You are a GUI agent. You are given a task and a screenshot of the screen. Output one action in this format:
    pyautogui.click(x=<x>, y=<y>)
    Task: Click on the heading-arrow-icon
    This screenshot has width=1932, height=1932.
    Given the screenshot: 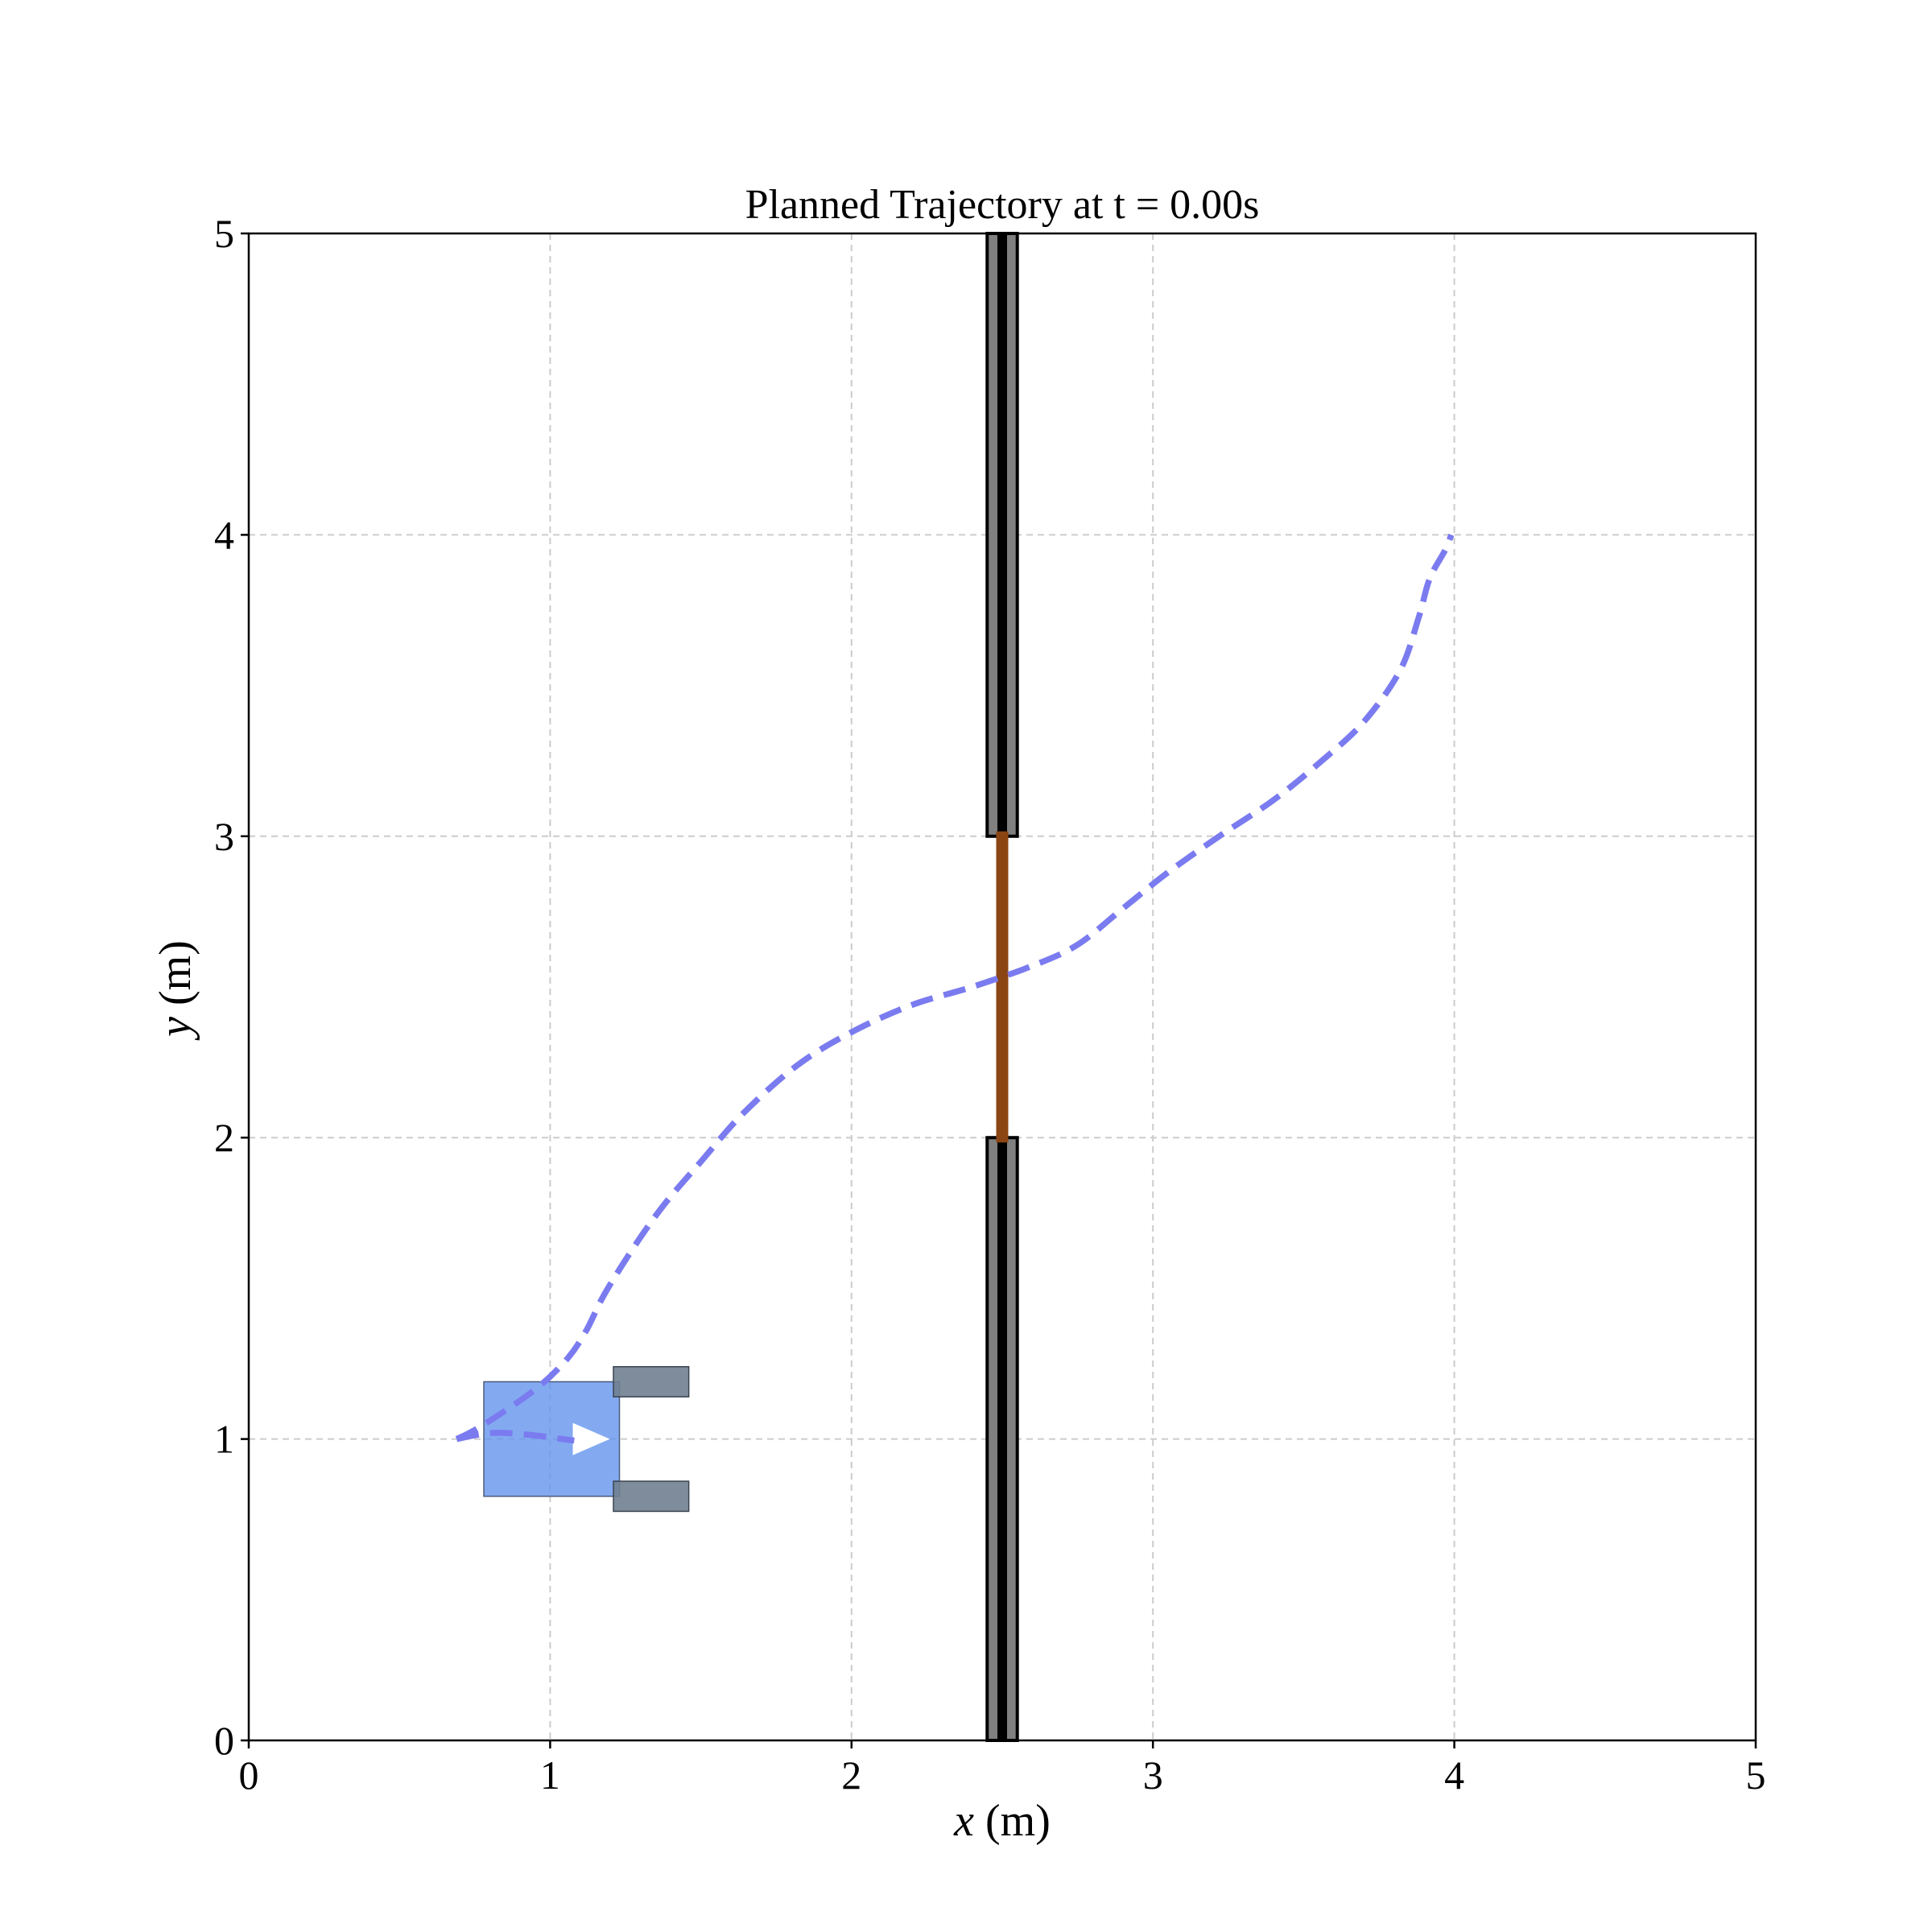 What is the action you would take?
    pyautogui.click(x=591, y=1438)
    